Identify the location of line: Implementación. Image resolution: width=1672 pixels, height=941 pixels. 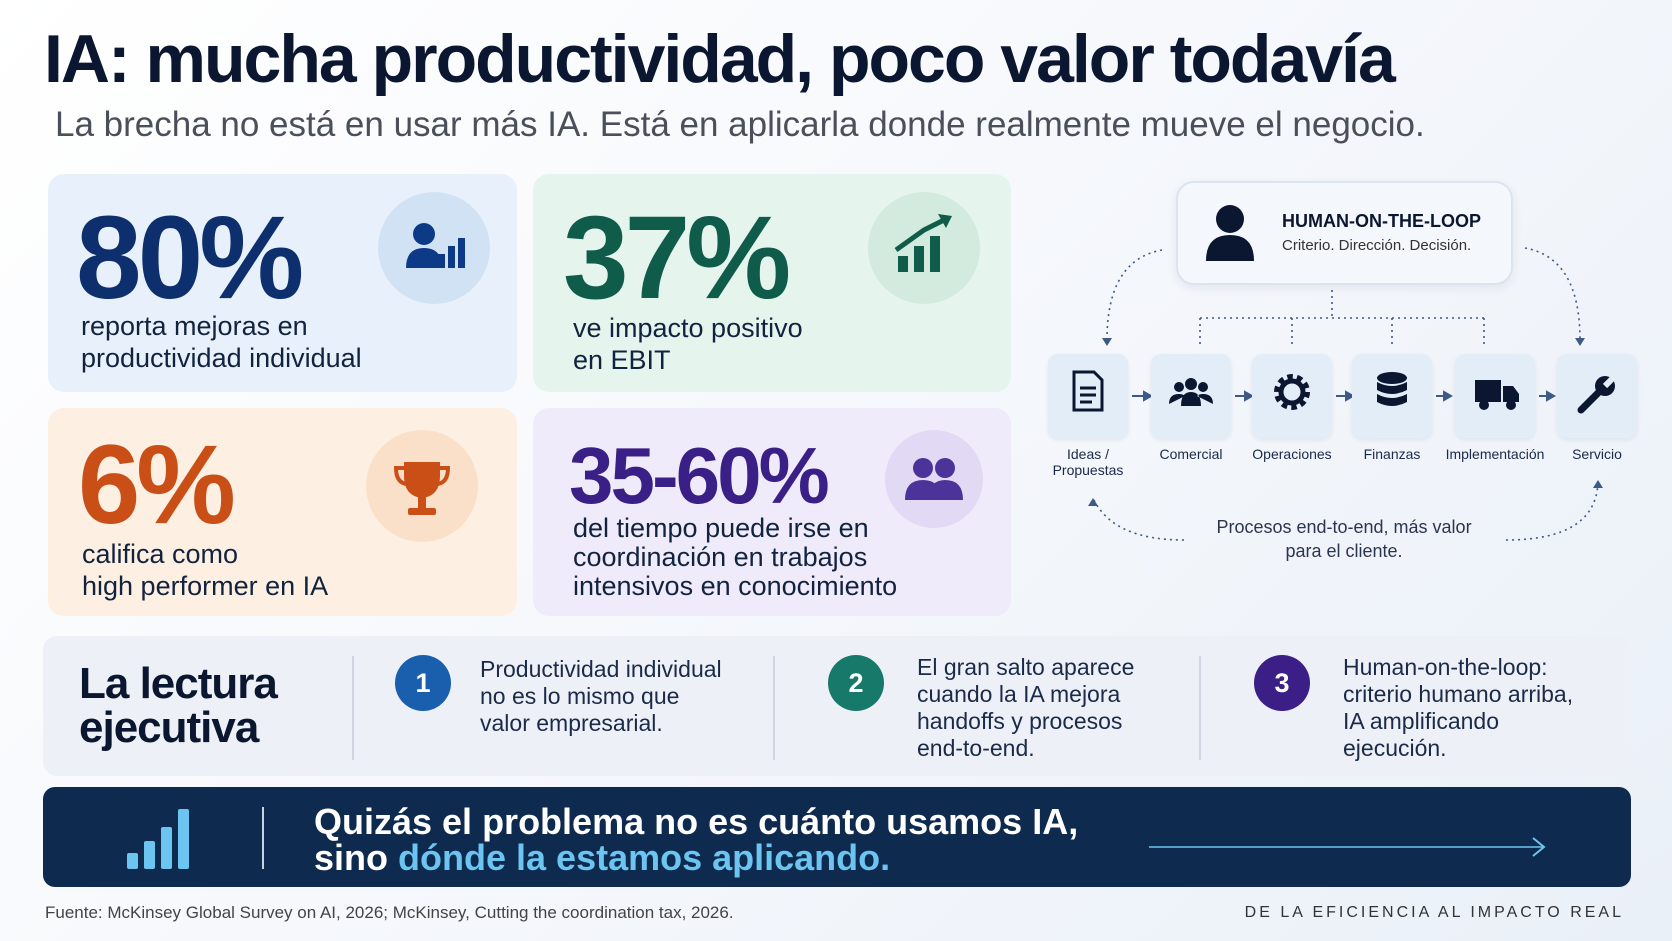
(1495, 454).